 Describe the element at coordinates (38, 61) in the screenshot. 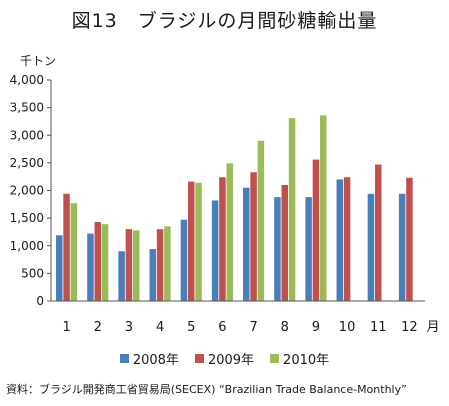

I see `y-axis-unit-label: 千トン` at that location.